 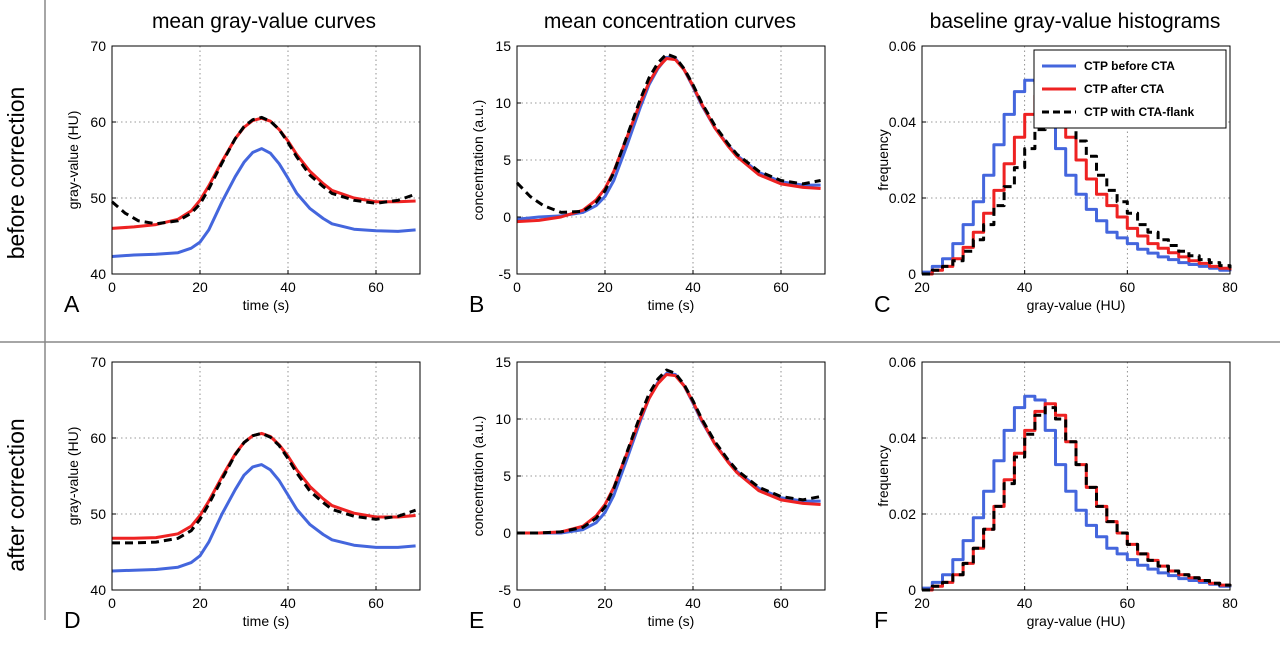 I want to click on legend-label: CTP before CTA, so click(x=1129, y=66).